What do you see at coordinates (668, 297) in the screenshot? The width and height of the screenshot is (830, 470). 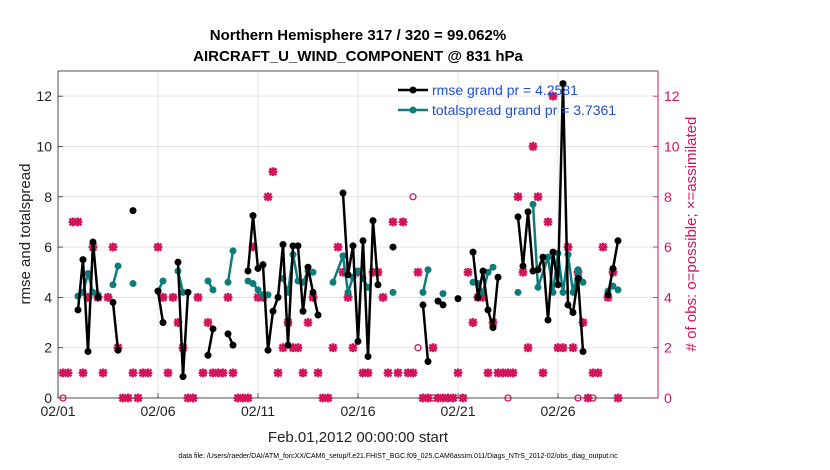 I see `y-right-tick-label: 4` at bounding box center [668, 297].